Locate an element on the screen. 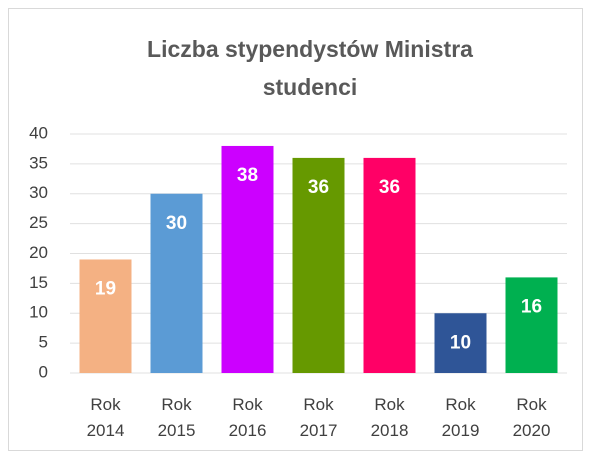  x-tick-label: Rok 2018 is located at coordinates (389, 417).